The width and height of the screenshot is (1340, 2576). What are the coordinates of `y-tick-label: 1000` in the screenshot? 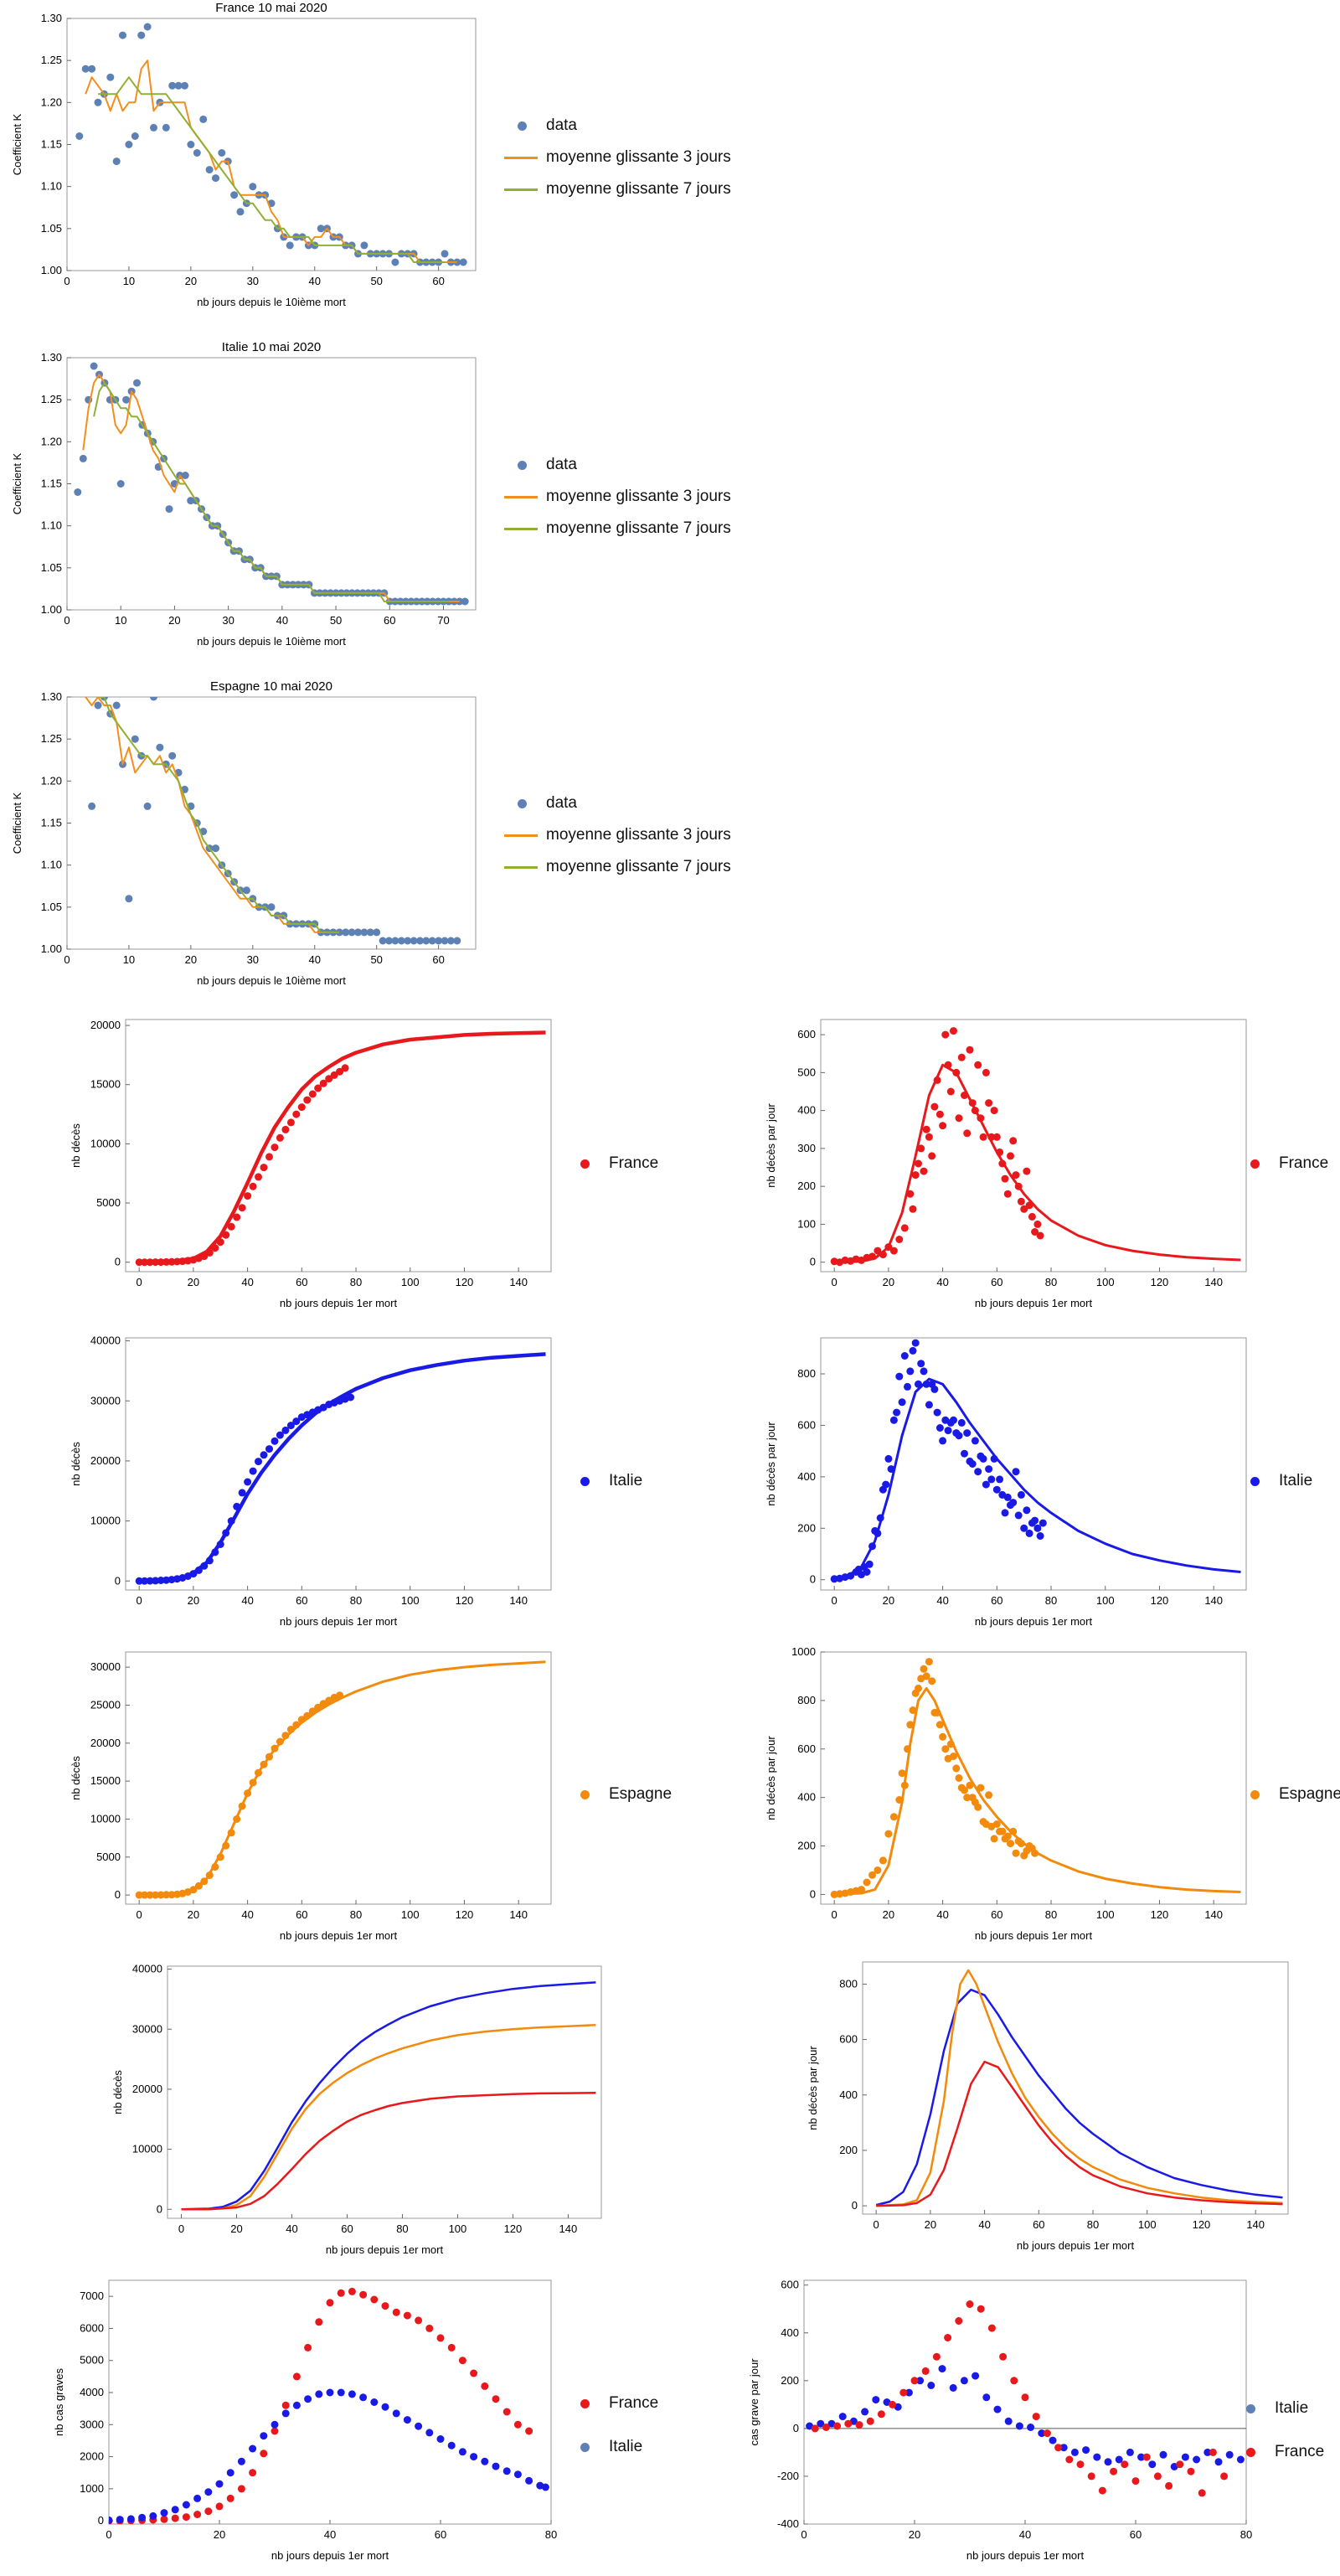 It's located at (92, 2488).